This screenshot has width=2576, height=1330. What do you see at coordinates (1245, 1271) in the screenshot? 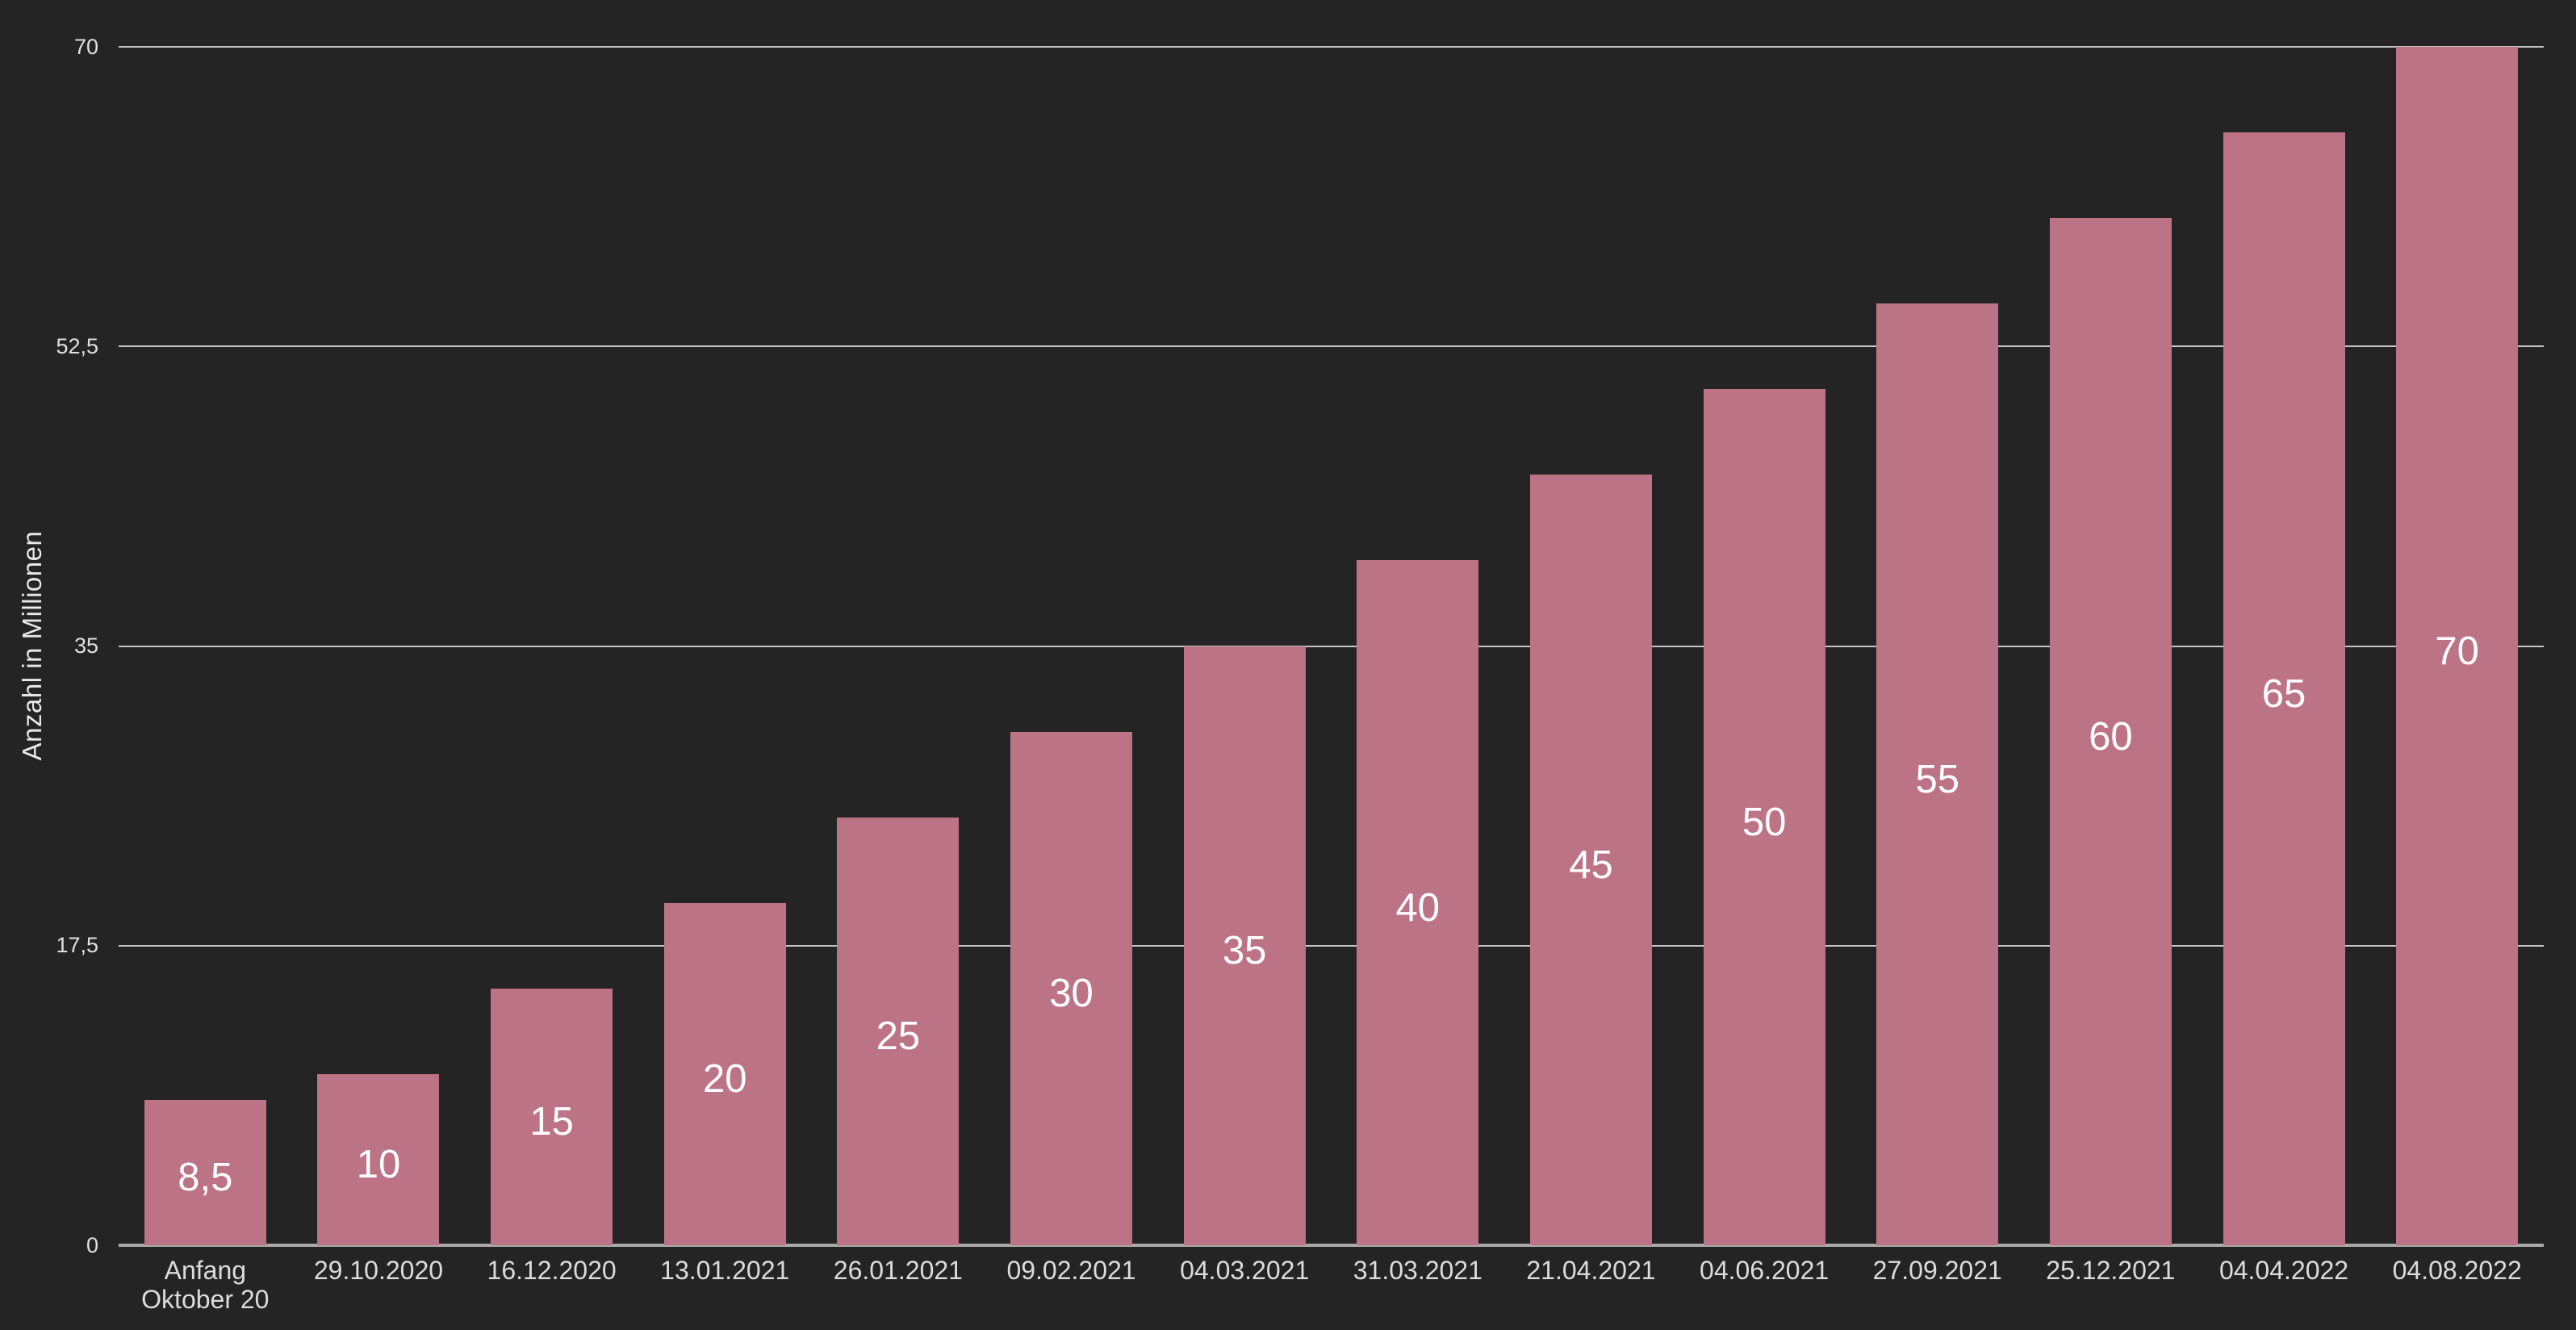
I see `x-category-label: 04.03.2021` at bounding box center [1245, 1271].